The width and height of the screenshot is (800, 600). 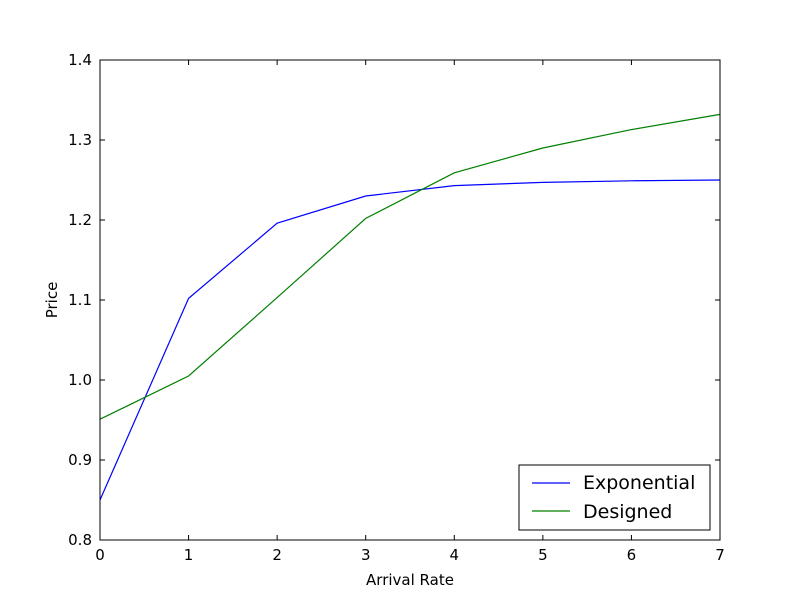 I want to click on x-axis-label: Arrival Rate, so click(x=410, y=580).